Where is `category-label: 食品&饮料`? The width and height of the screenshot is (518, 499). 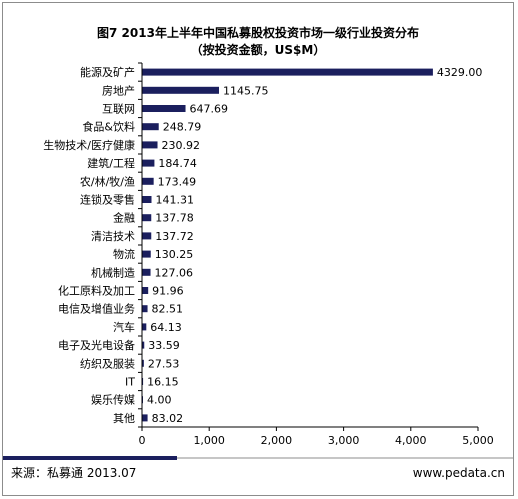
category-label: 食品&饮料 is located at coordinates (108, 127).